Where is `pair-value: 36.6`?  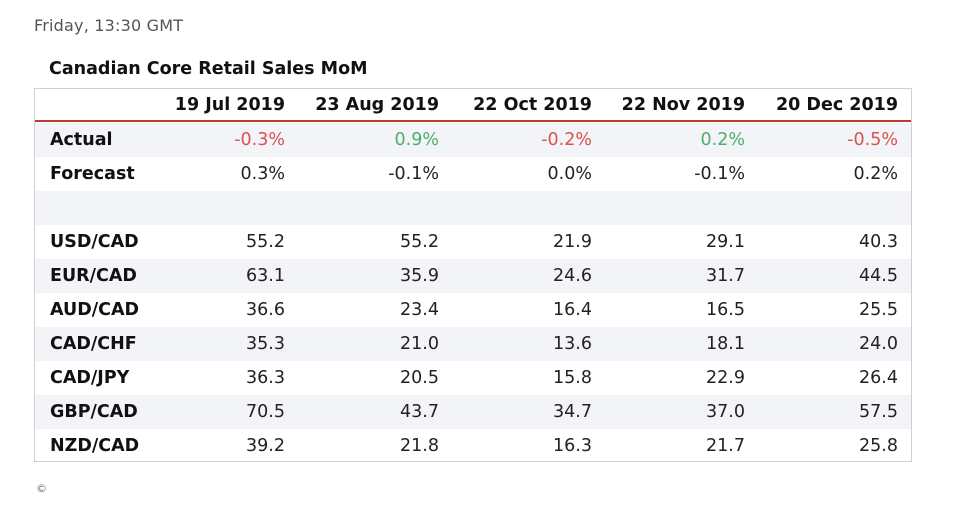
pair-value: 36.6 is located at coordinates (265, 310).